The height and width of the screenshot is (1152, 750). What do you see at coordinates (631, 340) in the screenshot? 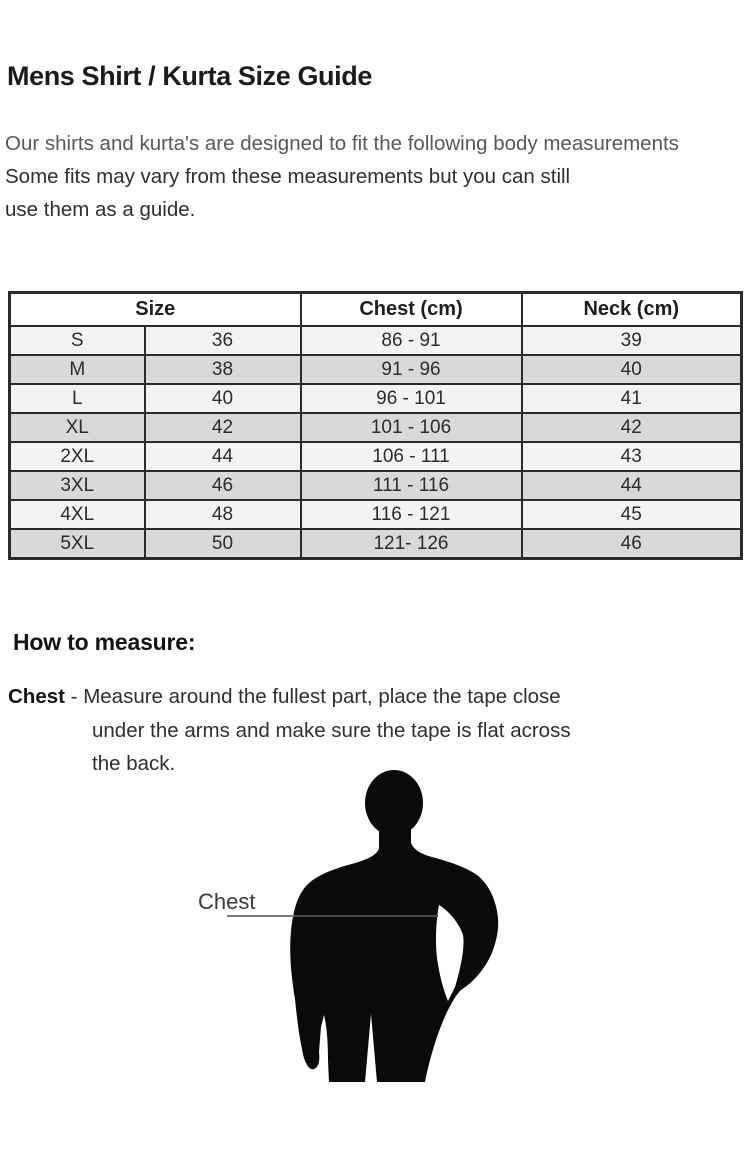
I see `neck-cell: 39` at bounding box center [631, 340].